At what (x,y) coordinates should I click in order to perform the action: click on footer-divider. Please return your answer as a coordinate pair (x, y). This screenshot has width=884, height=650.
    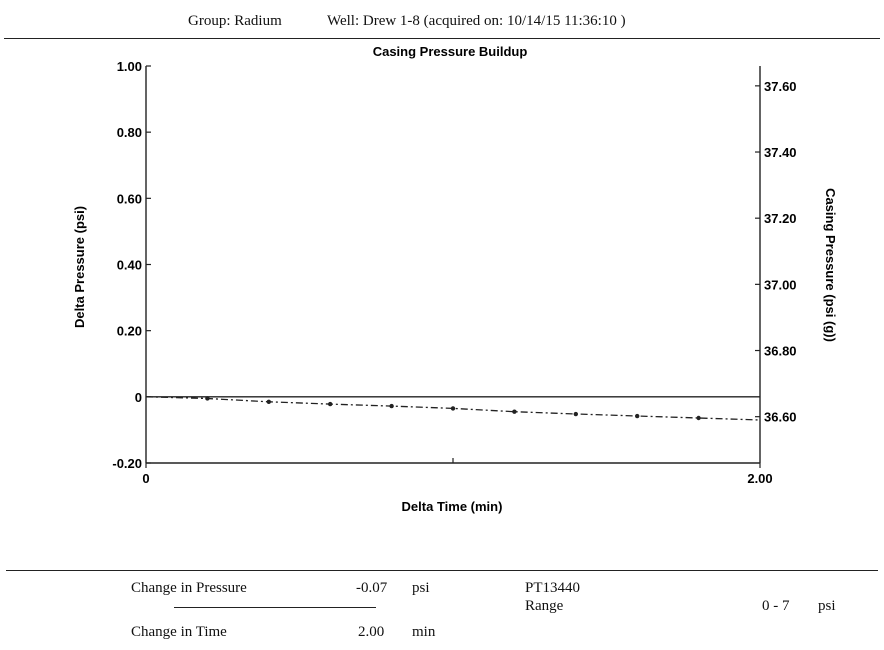
    Looking at the image, I should click on (442, 570).